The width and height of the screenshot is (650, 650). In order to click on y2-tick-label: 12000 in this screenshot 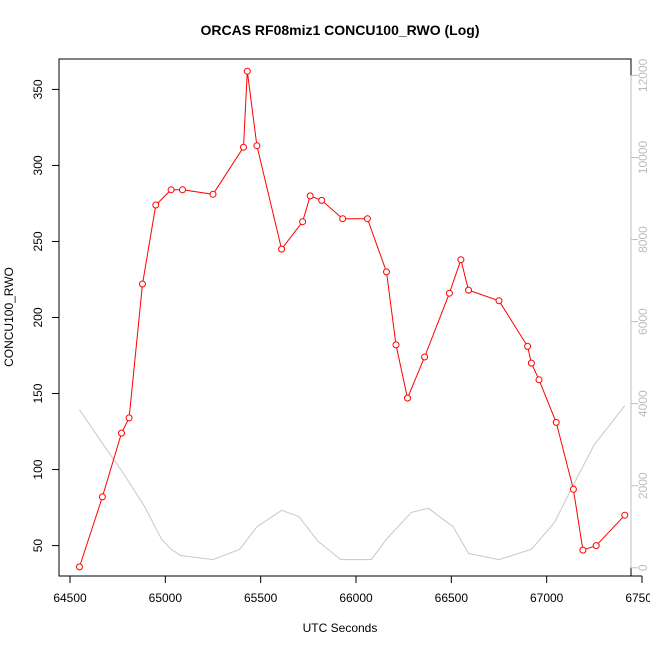, I will do `click(643, 75)`.